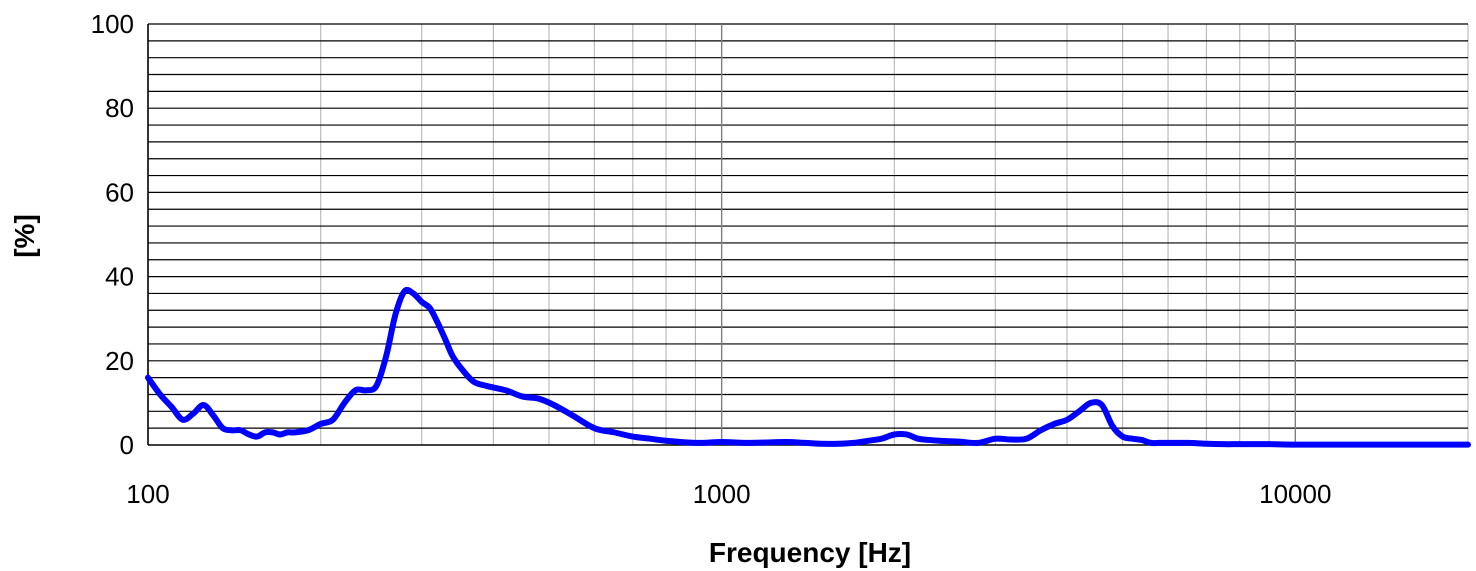  Describe the element at coordinates (112, 24) in the screenshot. I see `y-tick-label: 100` at that location.